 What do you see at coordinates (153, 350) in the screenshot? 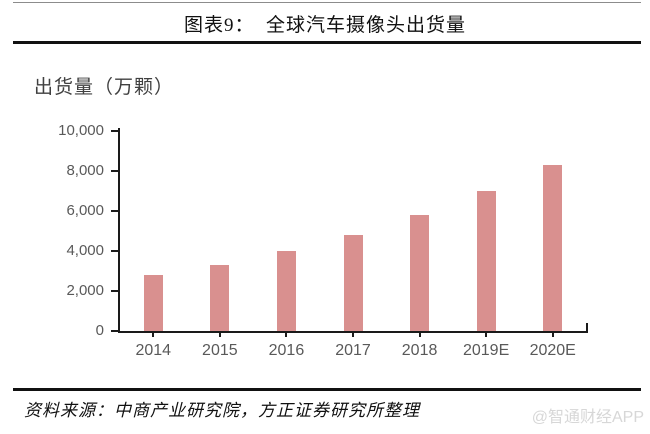
I see `x-tick-label: 2014` at bounding box center [153, 350].